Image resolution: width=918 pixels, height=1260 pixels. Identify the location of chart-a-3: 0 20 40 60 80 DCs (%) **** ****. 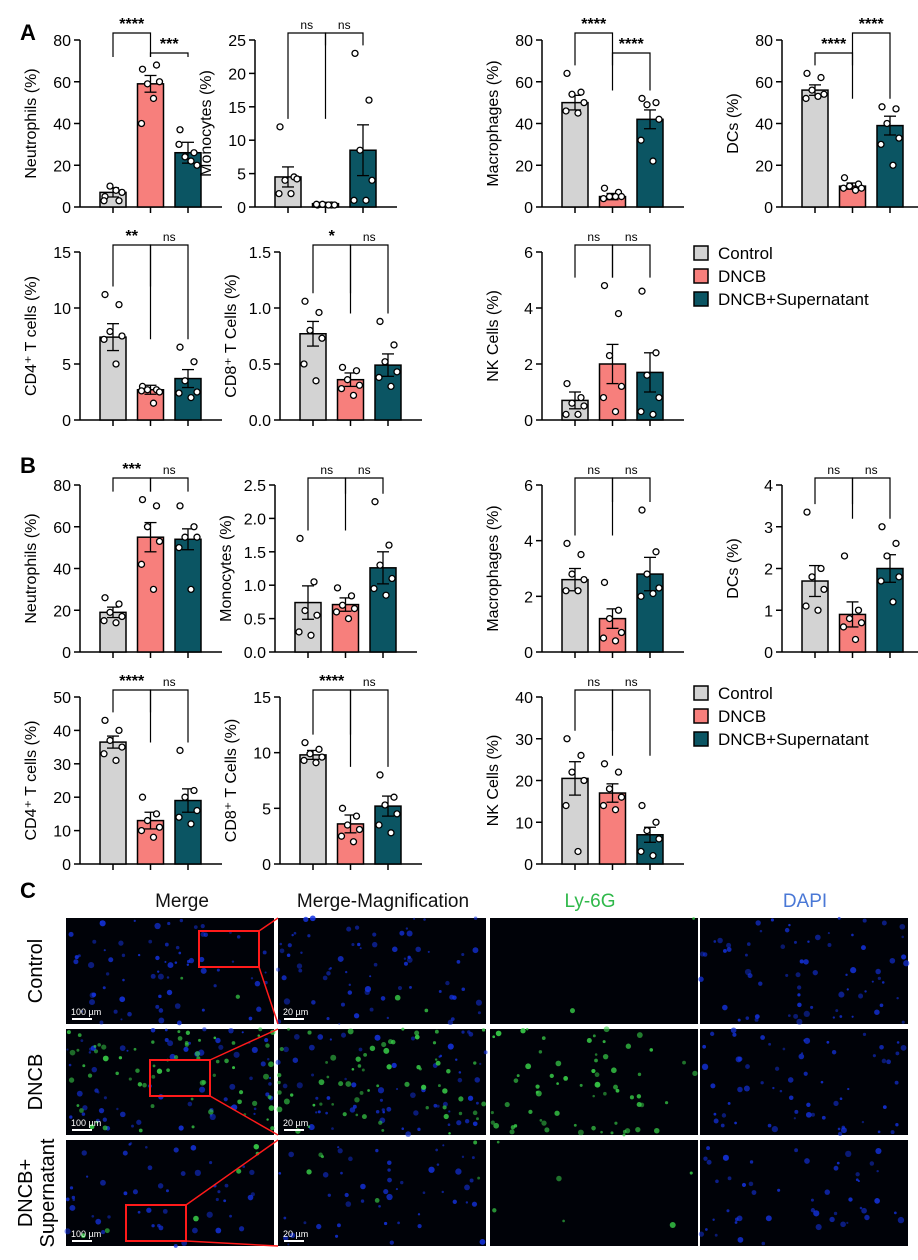
(821, 116).